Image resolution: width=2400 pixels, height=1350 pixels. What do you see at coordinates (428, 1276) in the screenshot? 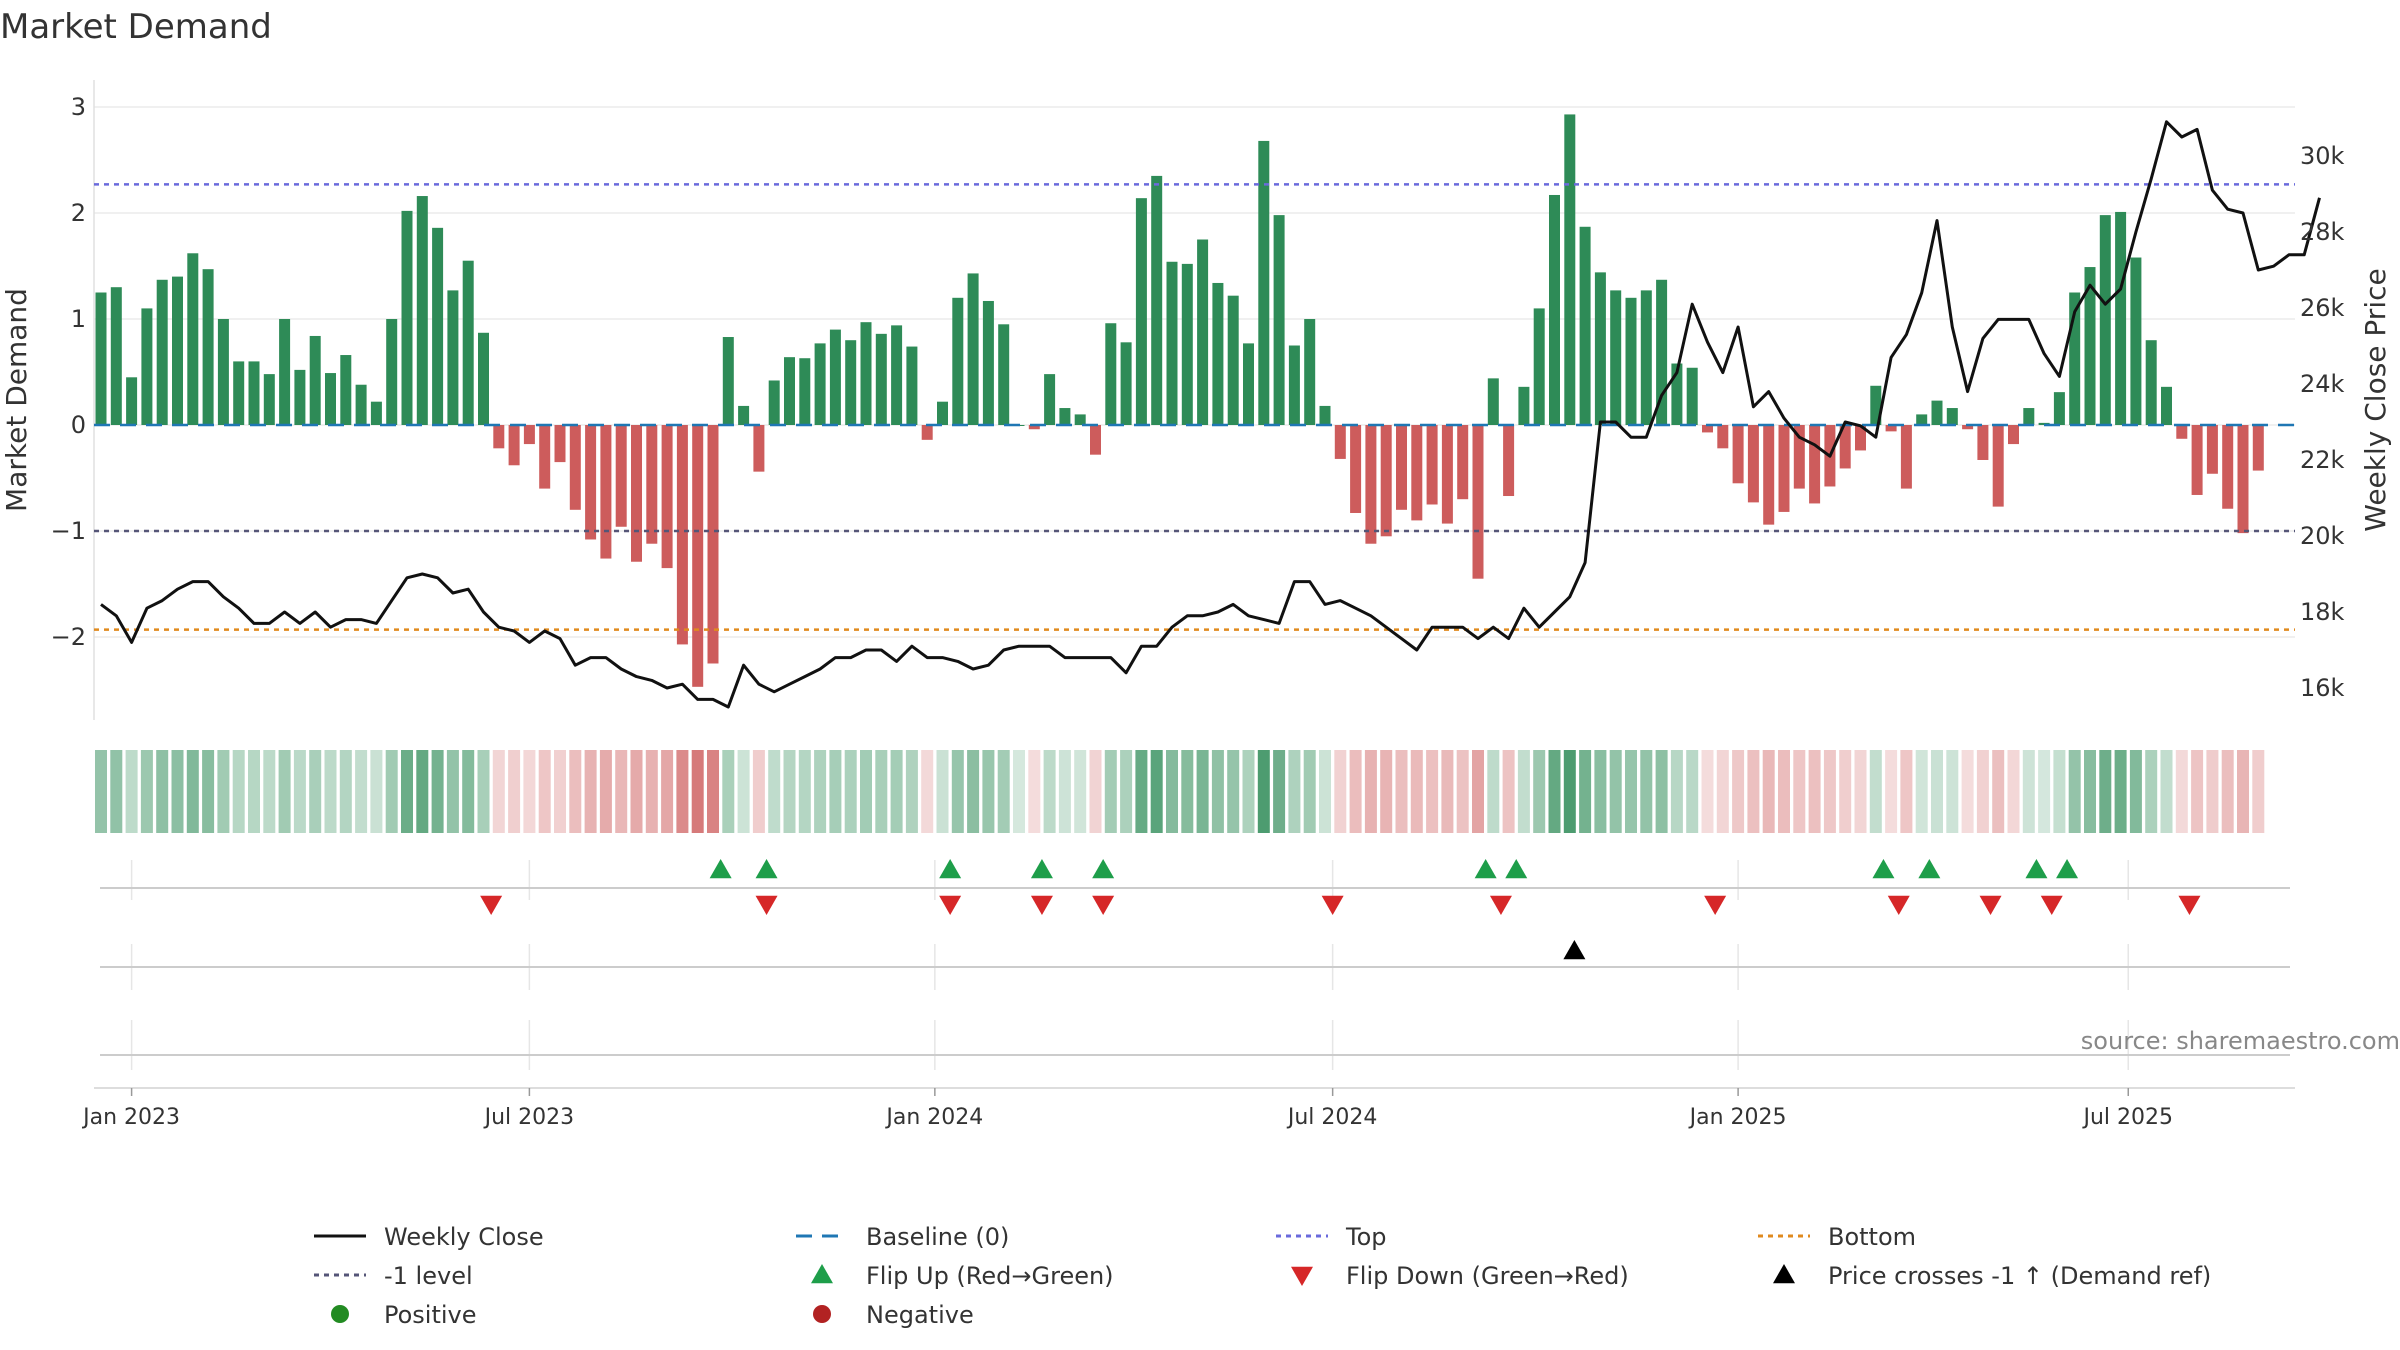
I see `legend-label: -1 level` at bounding box center [428, 1276].